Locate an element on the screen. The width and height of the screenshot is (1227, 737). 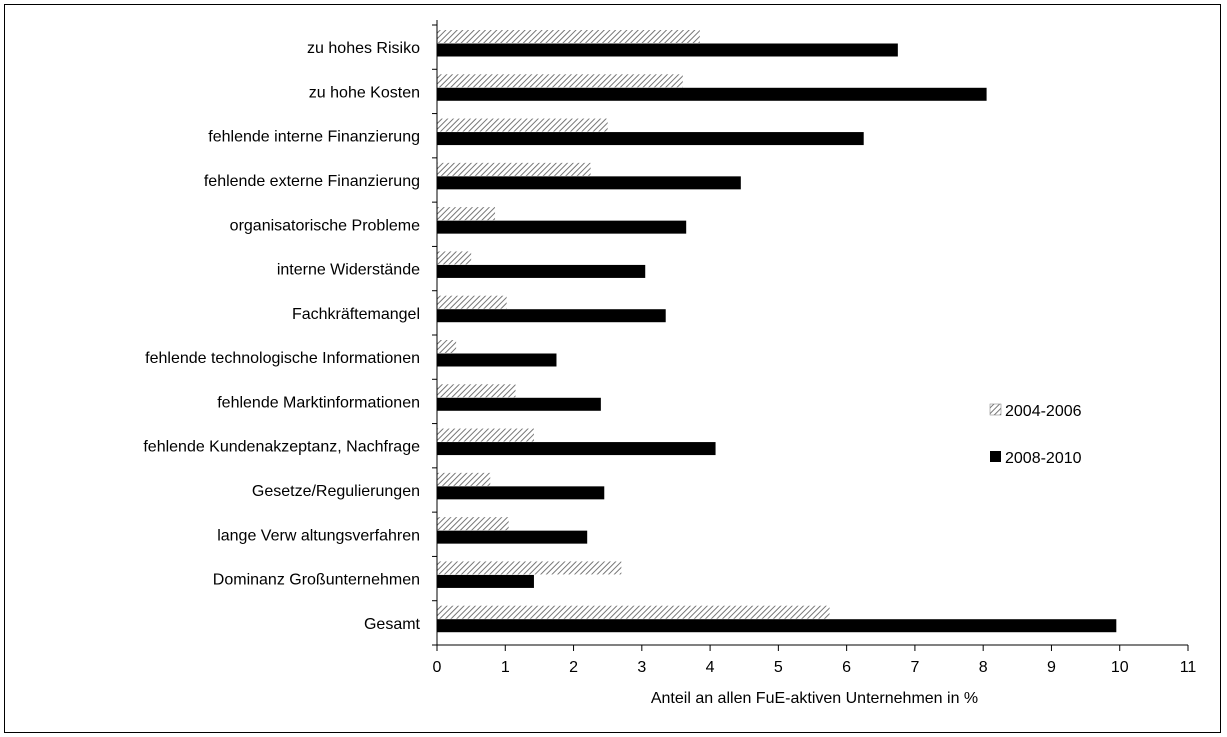
x-tick-label: 6 is located at coordinates (846, 667).